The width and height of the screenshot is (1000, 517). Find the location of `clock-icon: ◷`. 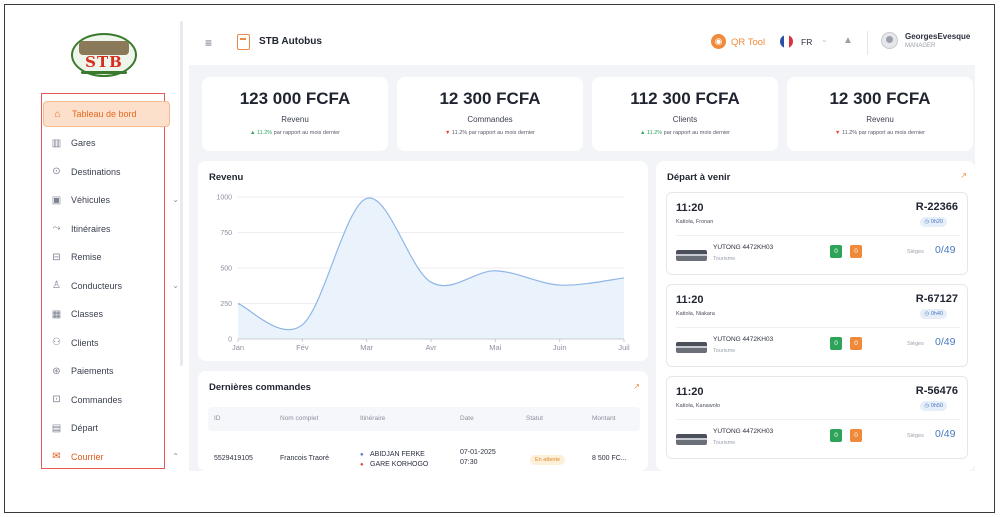

clock-icon: ◷ is located at coordinates (927, 222).